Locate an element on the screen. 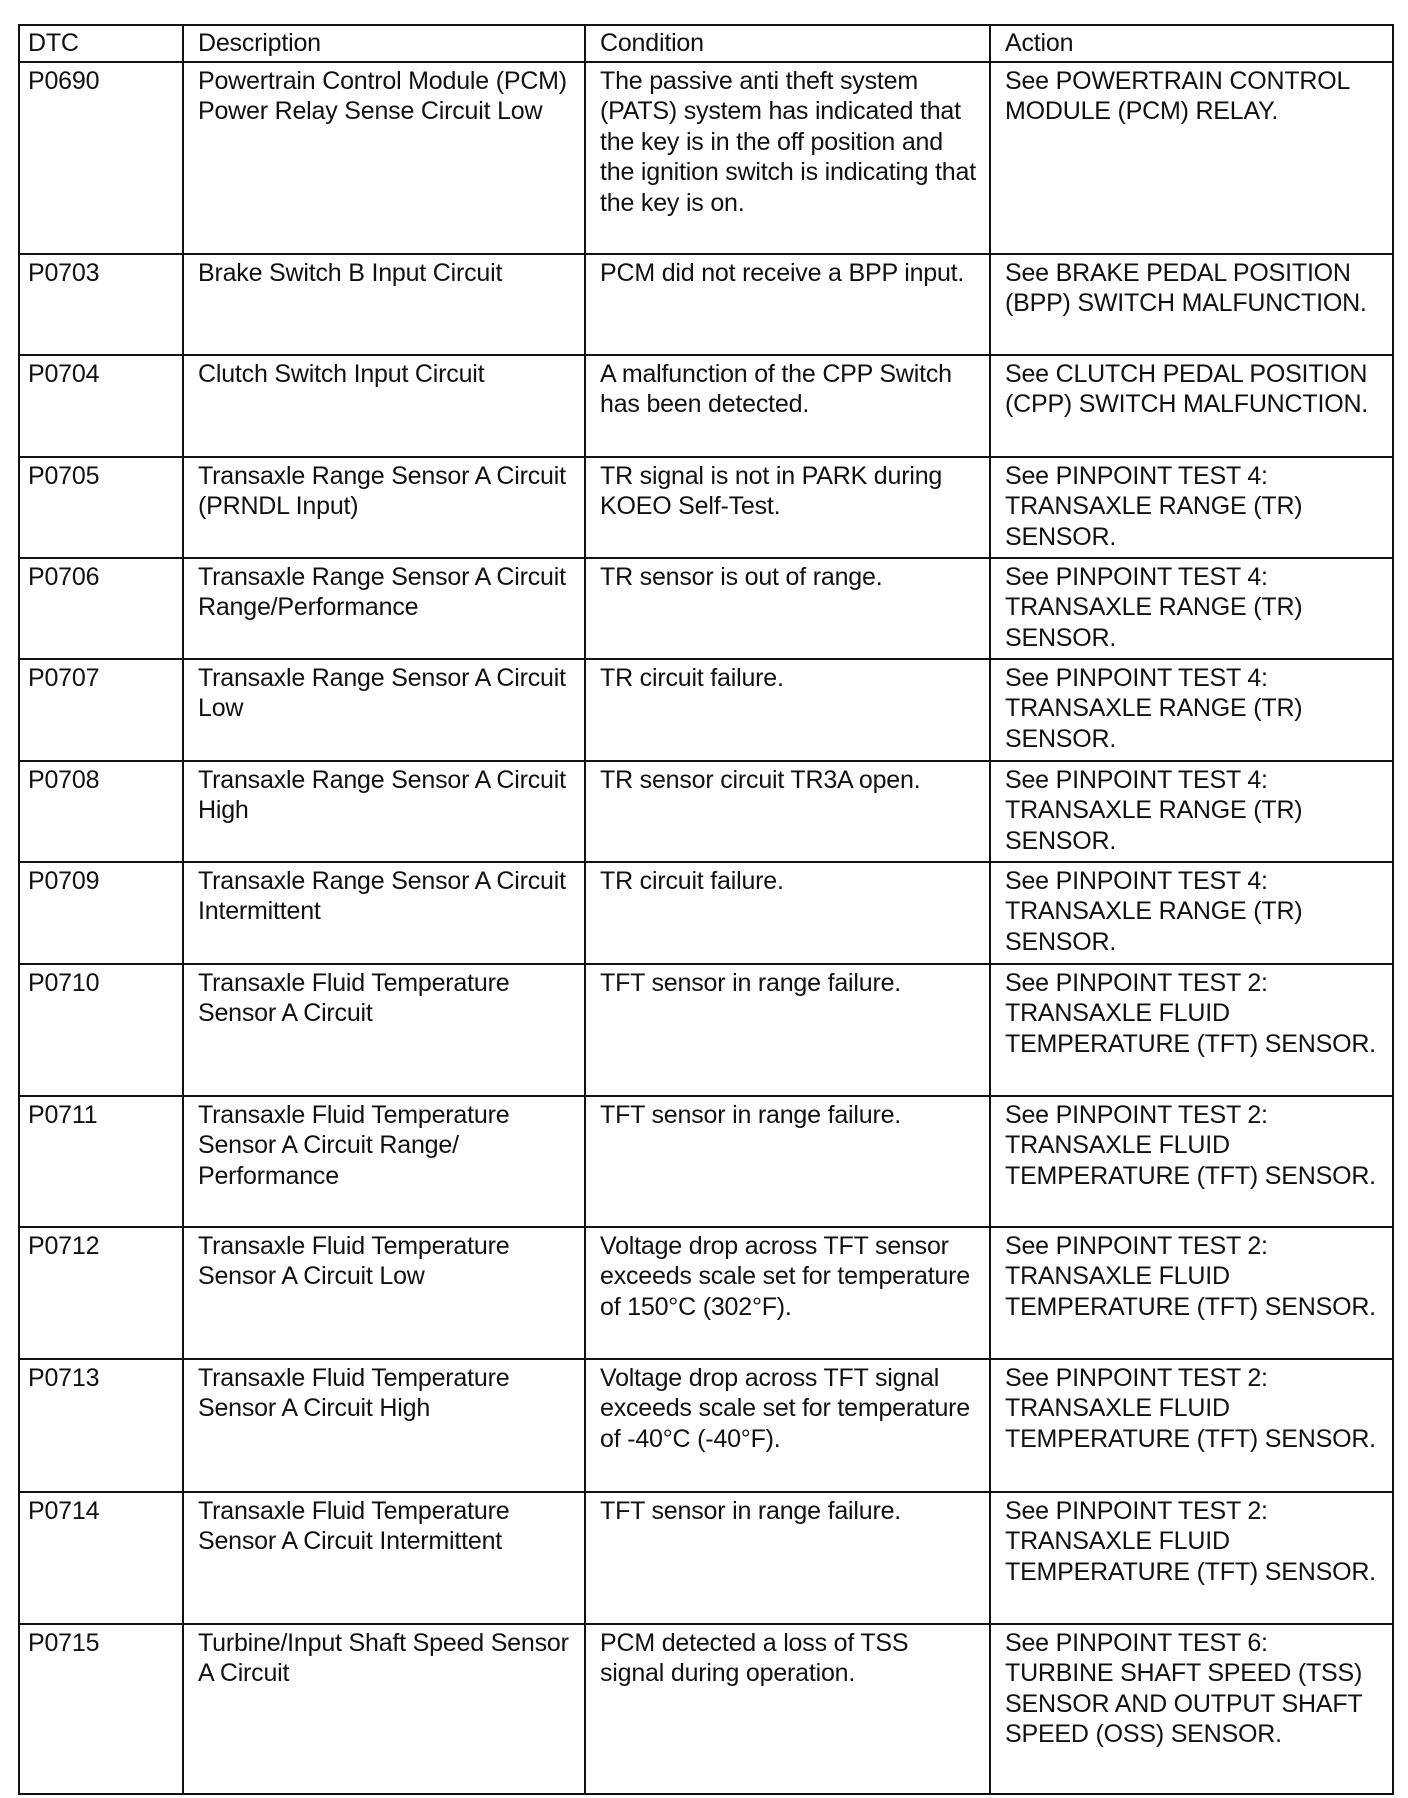 The image size is (1408, 1798). cell-dtc: P0712 is located at coordinates (101, 1292).